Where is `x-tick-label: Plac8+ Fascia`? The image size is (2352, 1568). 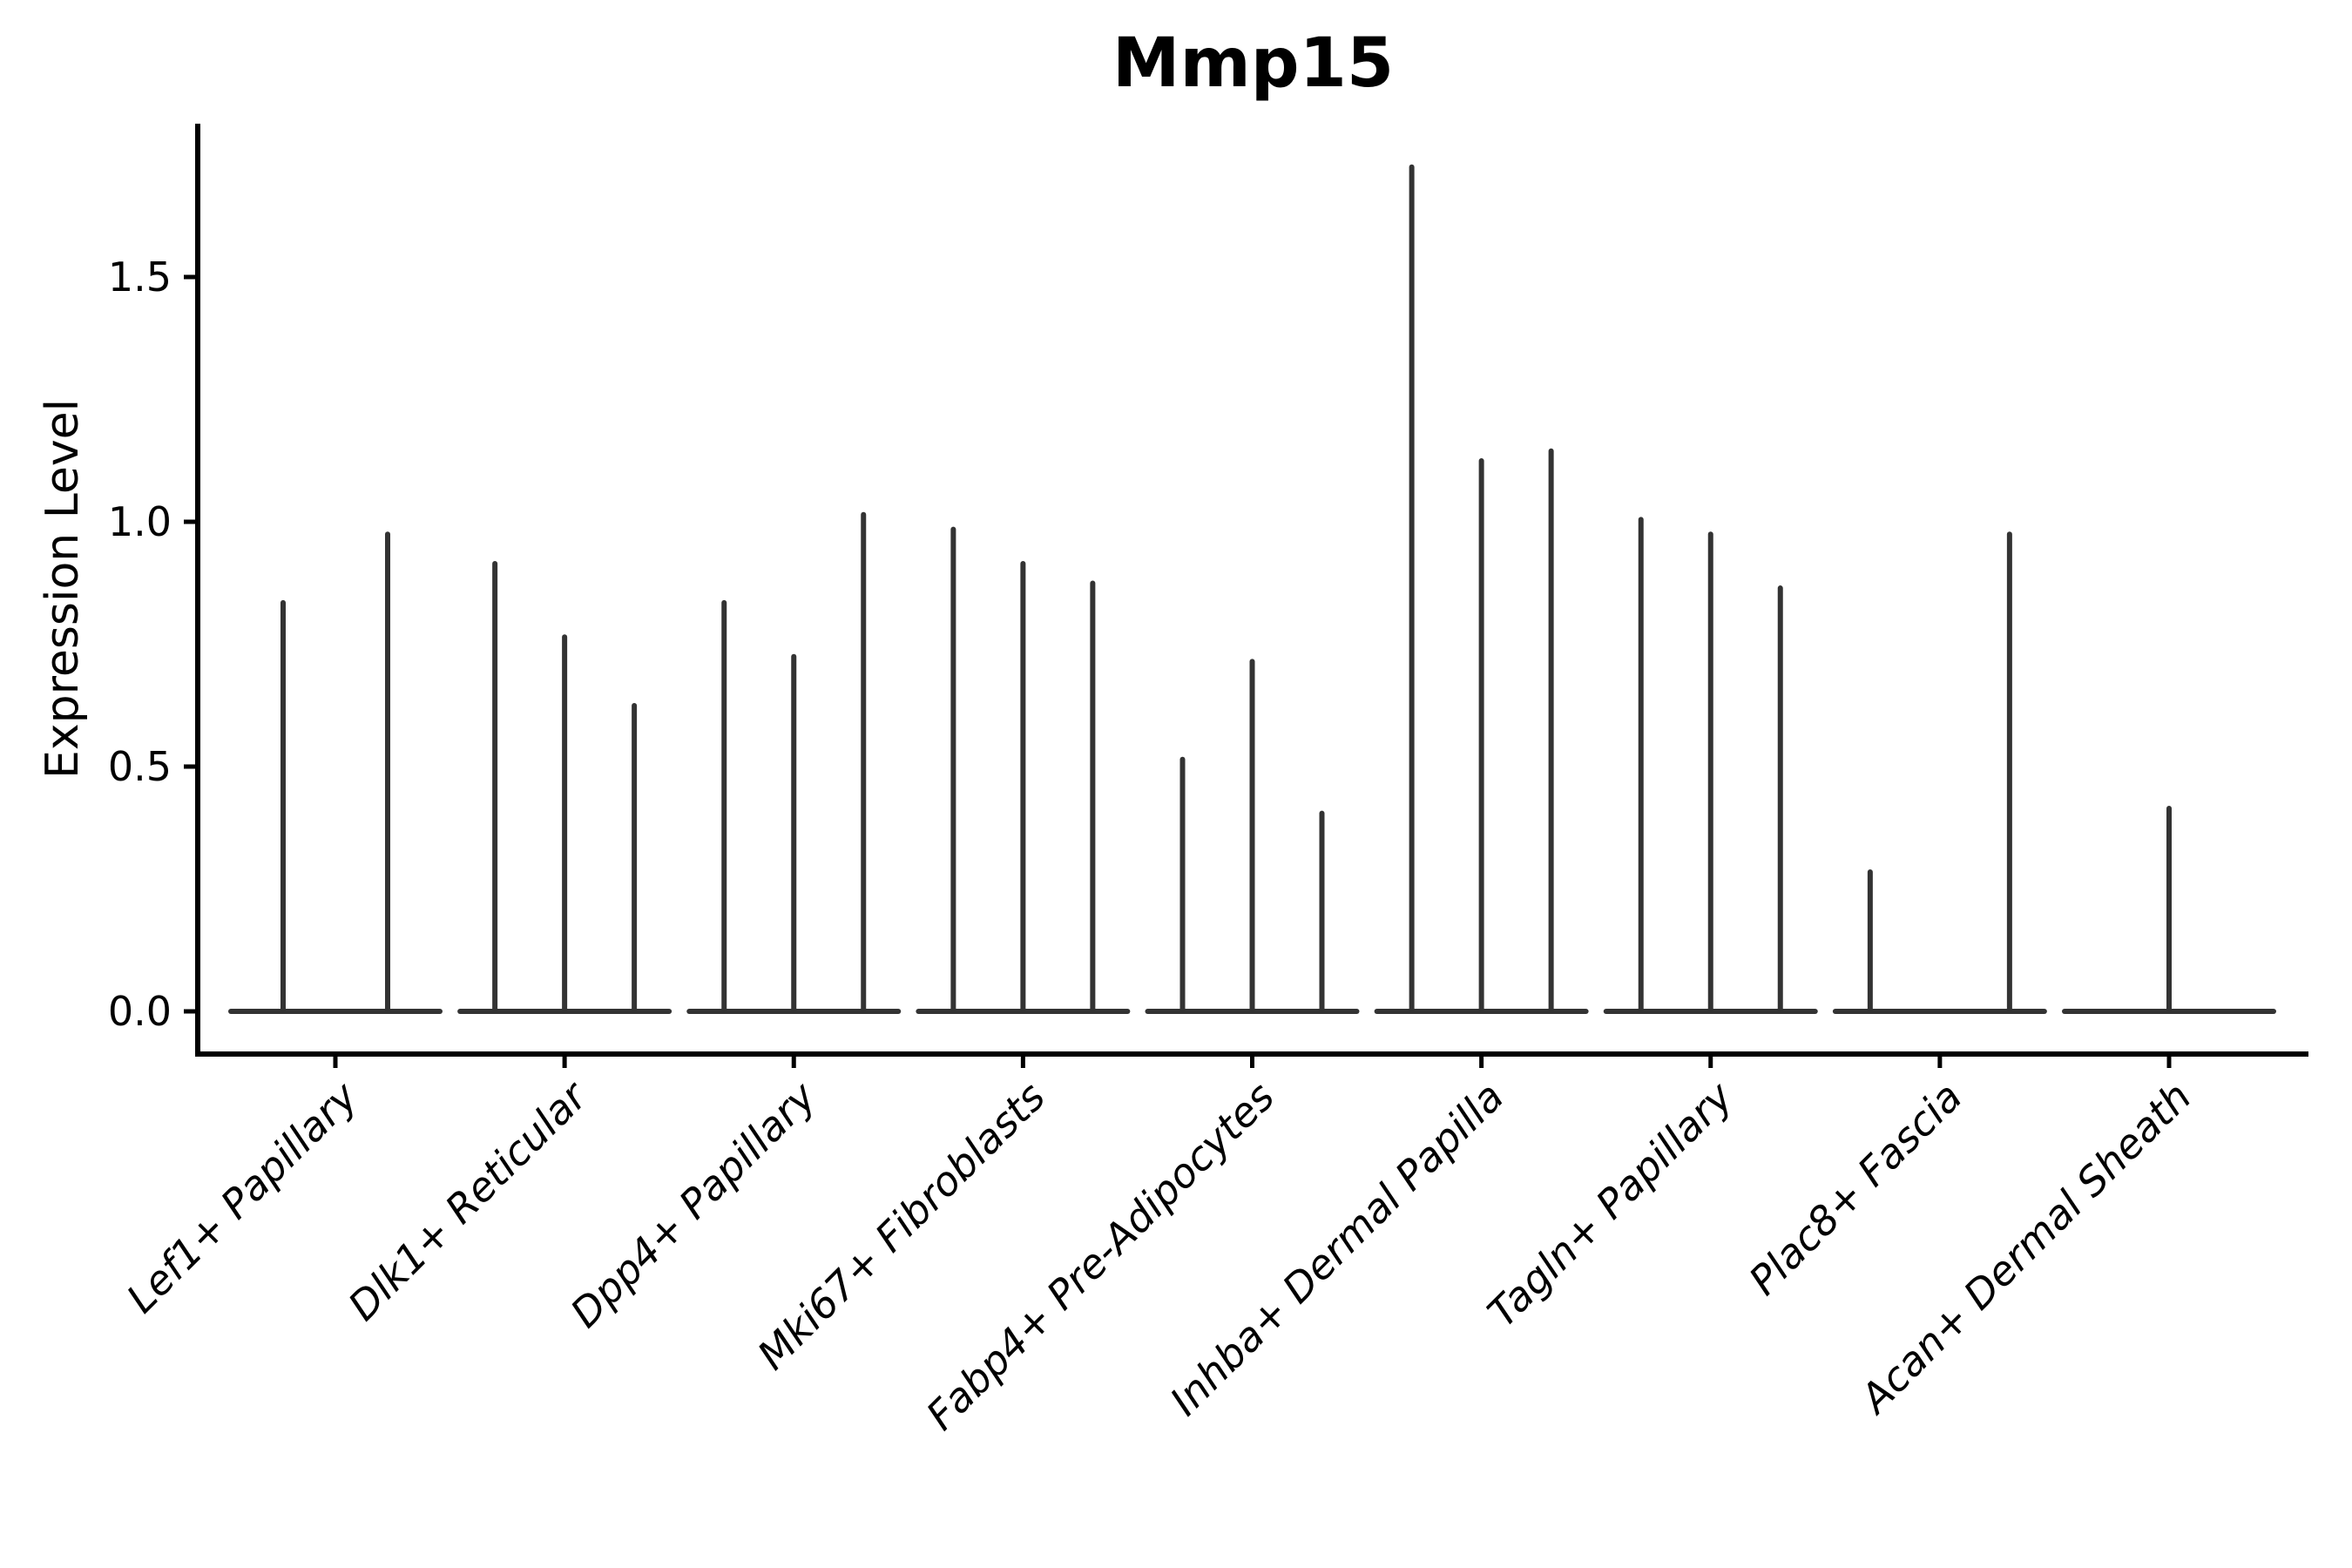
x-tick-label: Plac8+ Fascia is located at coordinates (1855, 1188).